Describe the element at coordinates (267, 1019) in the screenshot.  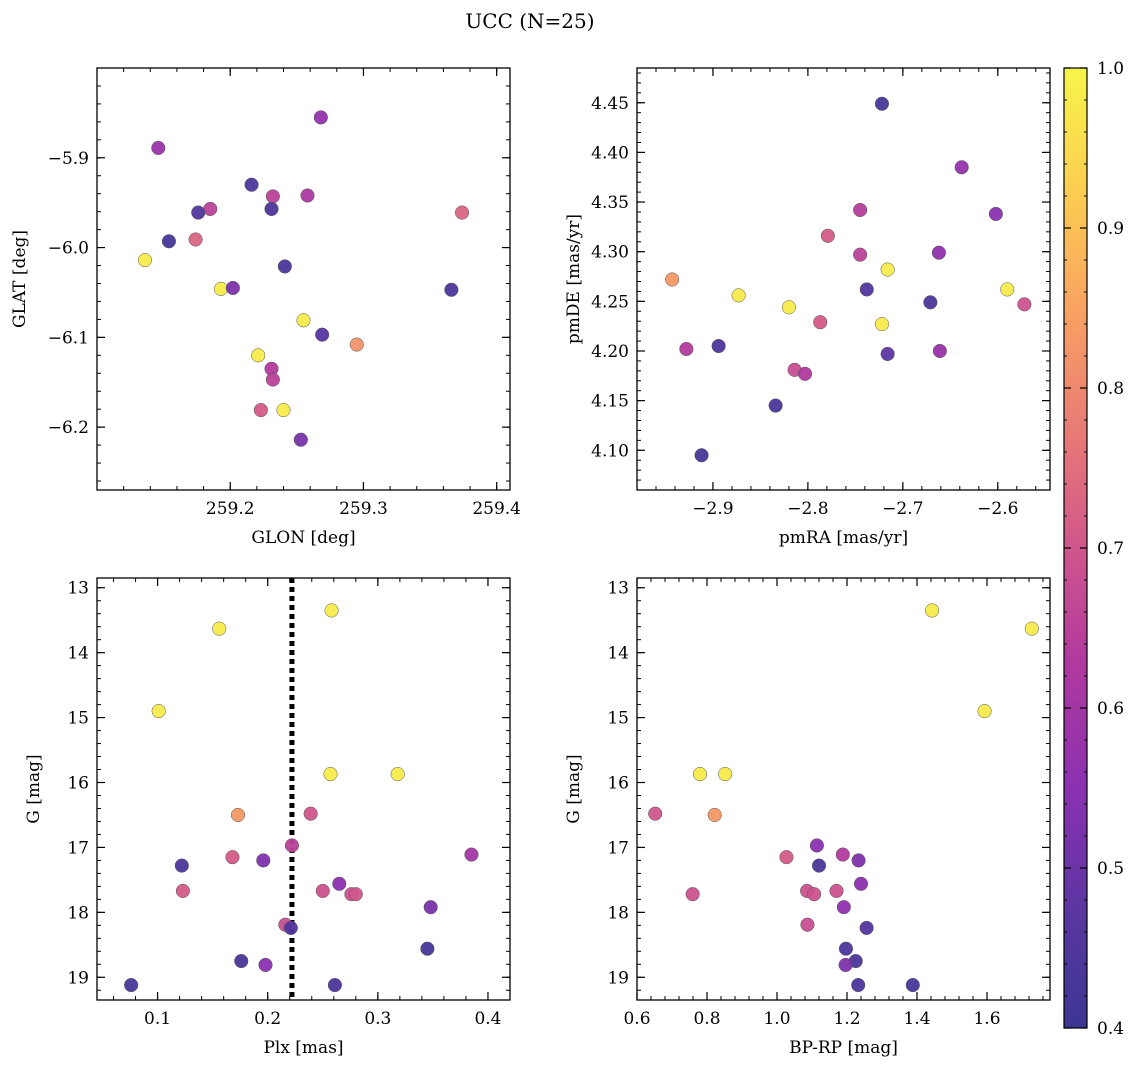
I see `x-tick-label: 0.2` at that location.